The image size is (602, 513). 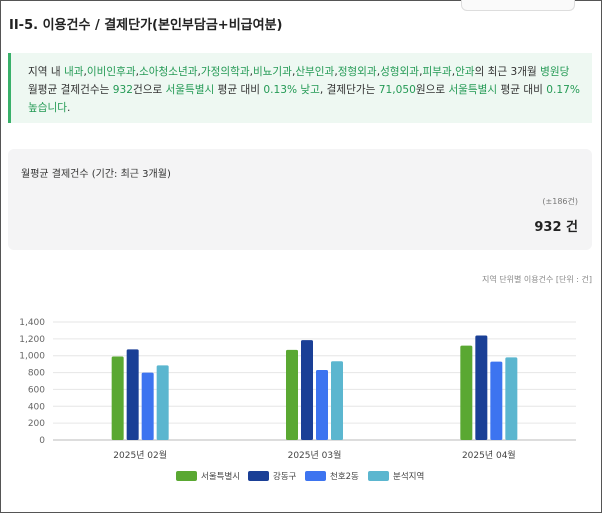 I want to click on summary-highlight: 안과, so click(x=465, y=72).